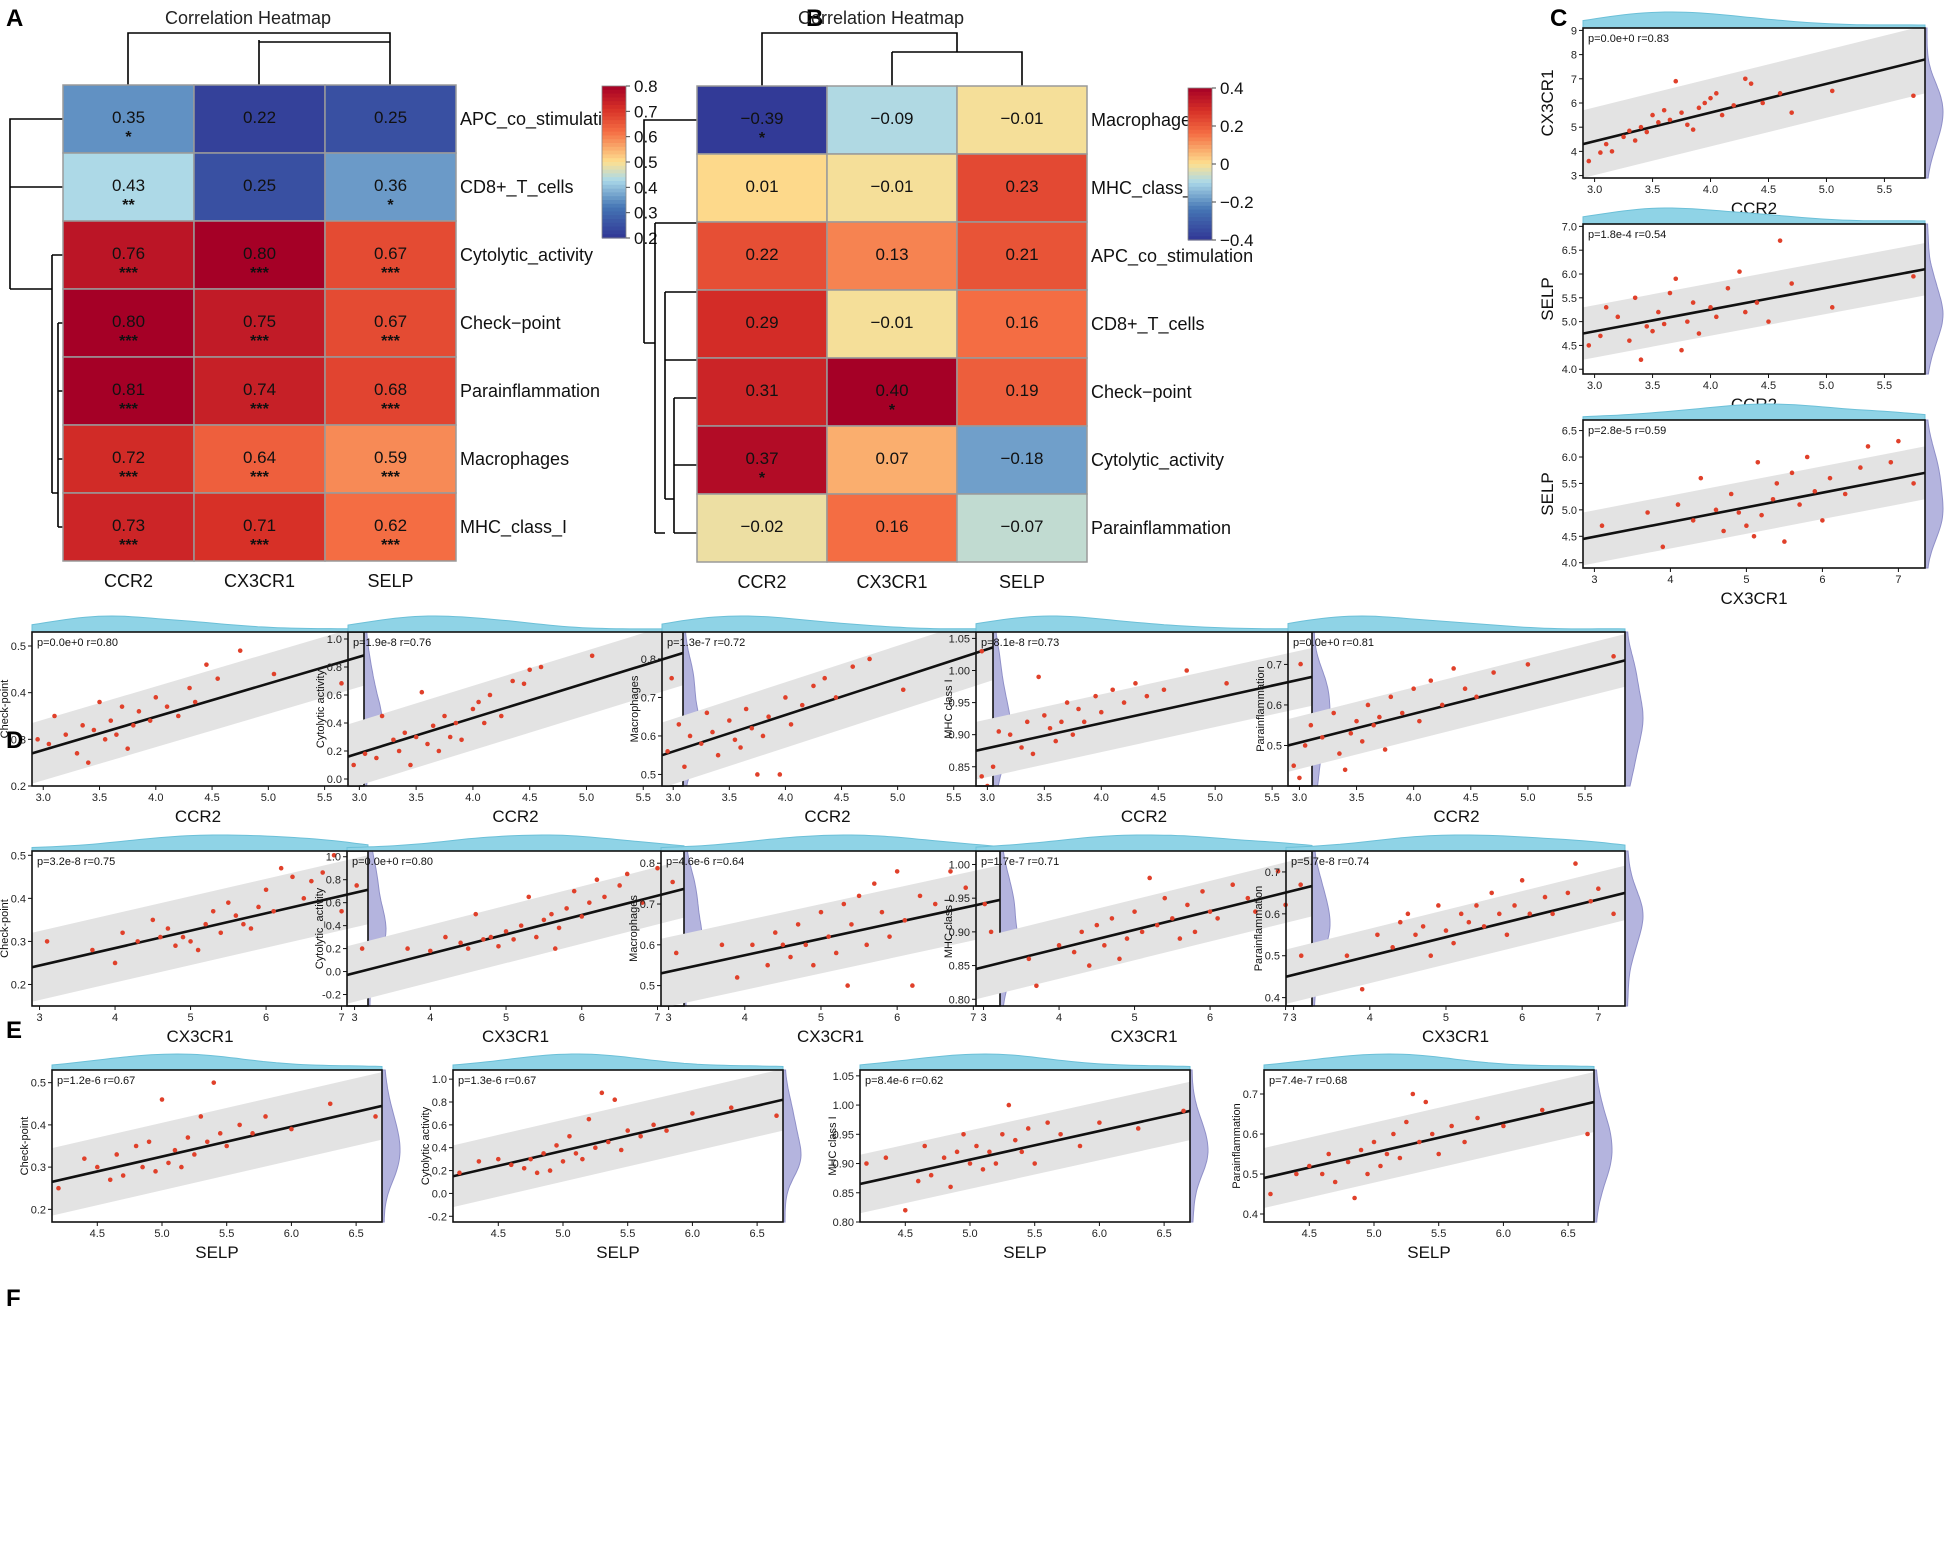  I want to click on cell-significance: **, so click(128, 205).